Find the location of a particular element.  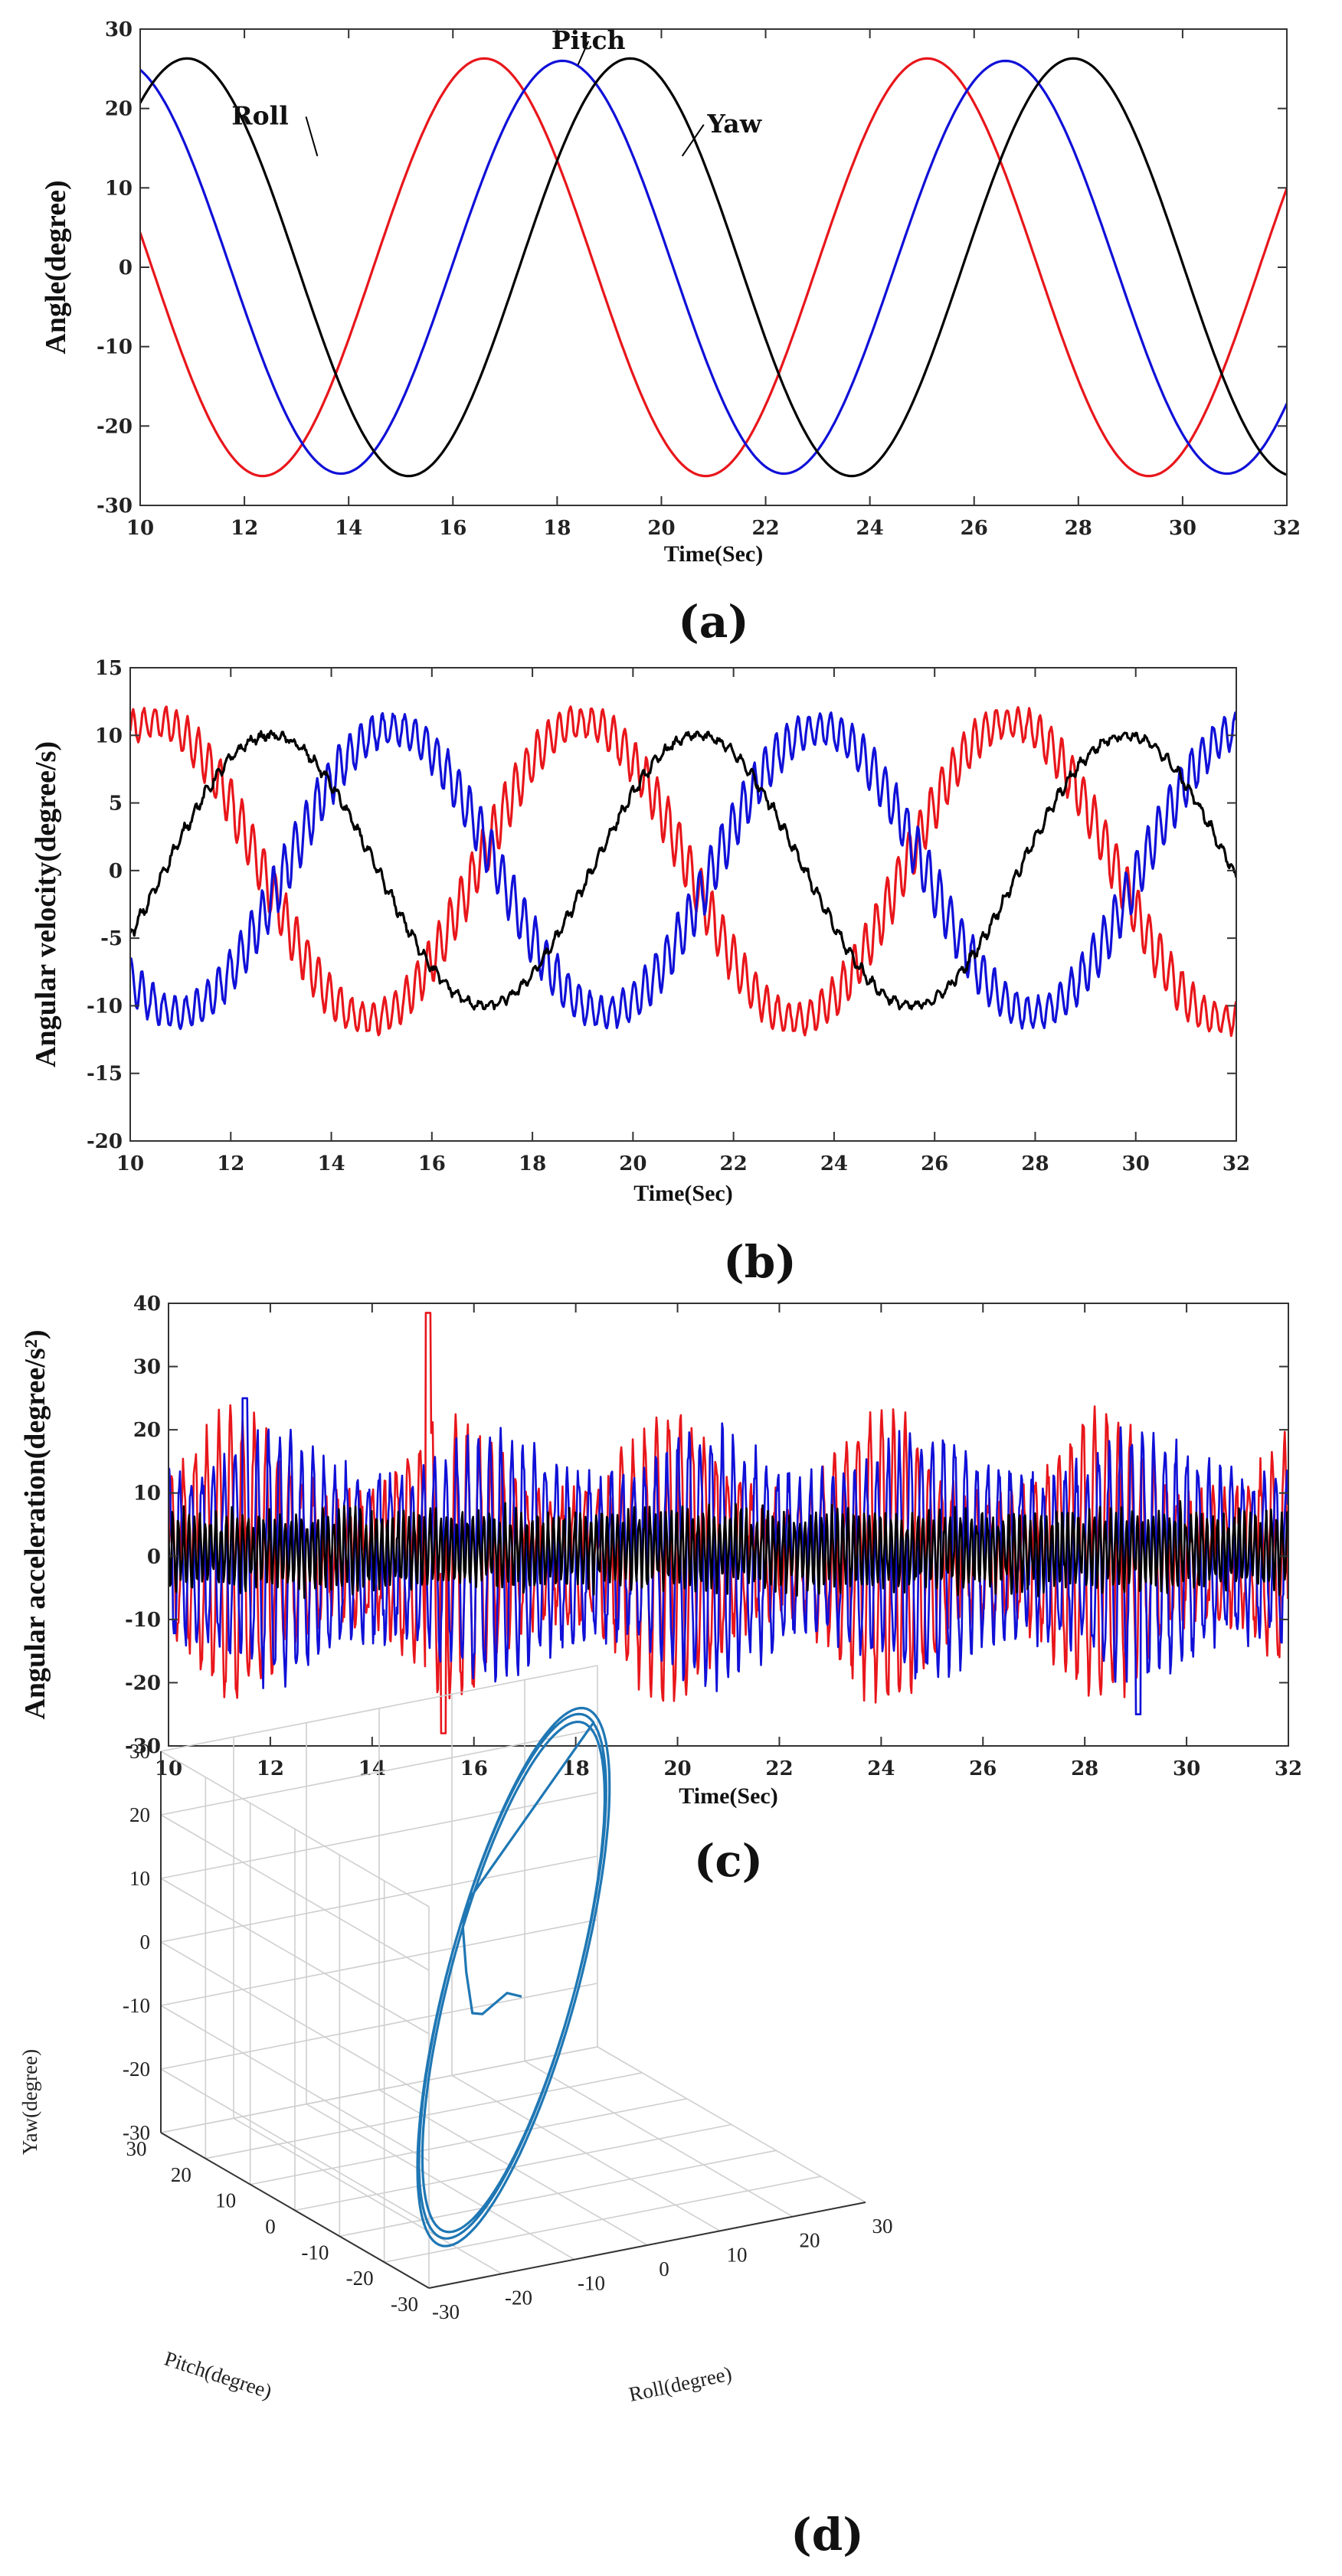

y-tick-label: 15 is located at coordinates (109, 668).